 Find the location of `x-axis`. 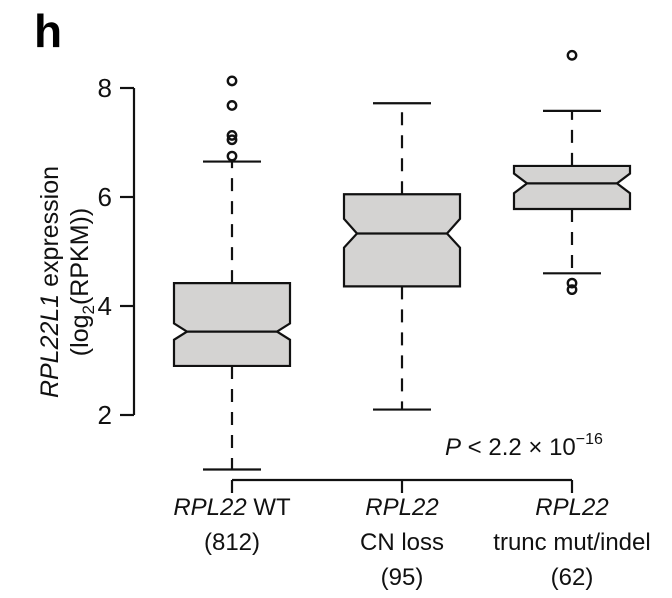

x-axis is located at coordinates (402, 485).